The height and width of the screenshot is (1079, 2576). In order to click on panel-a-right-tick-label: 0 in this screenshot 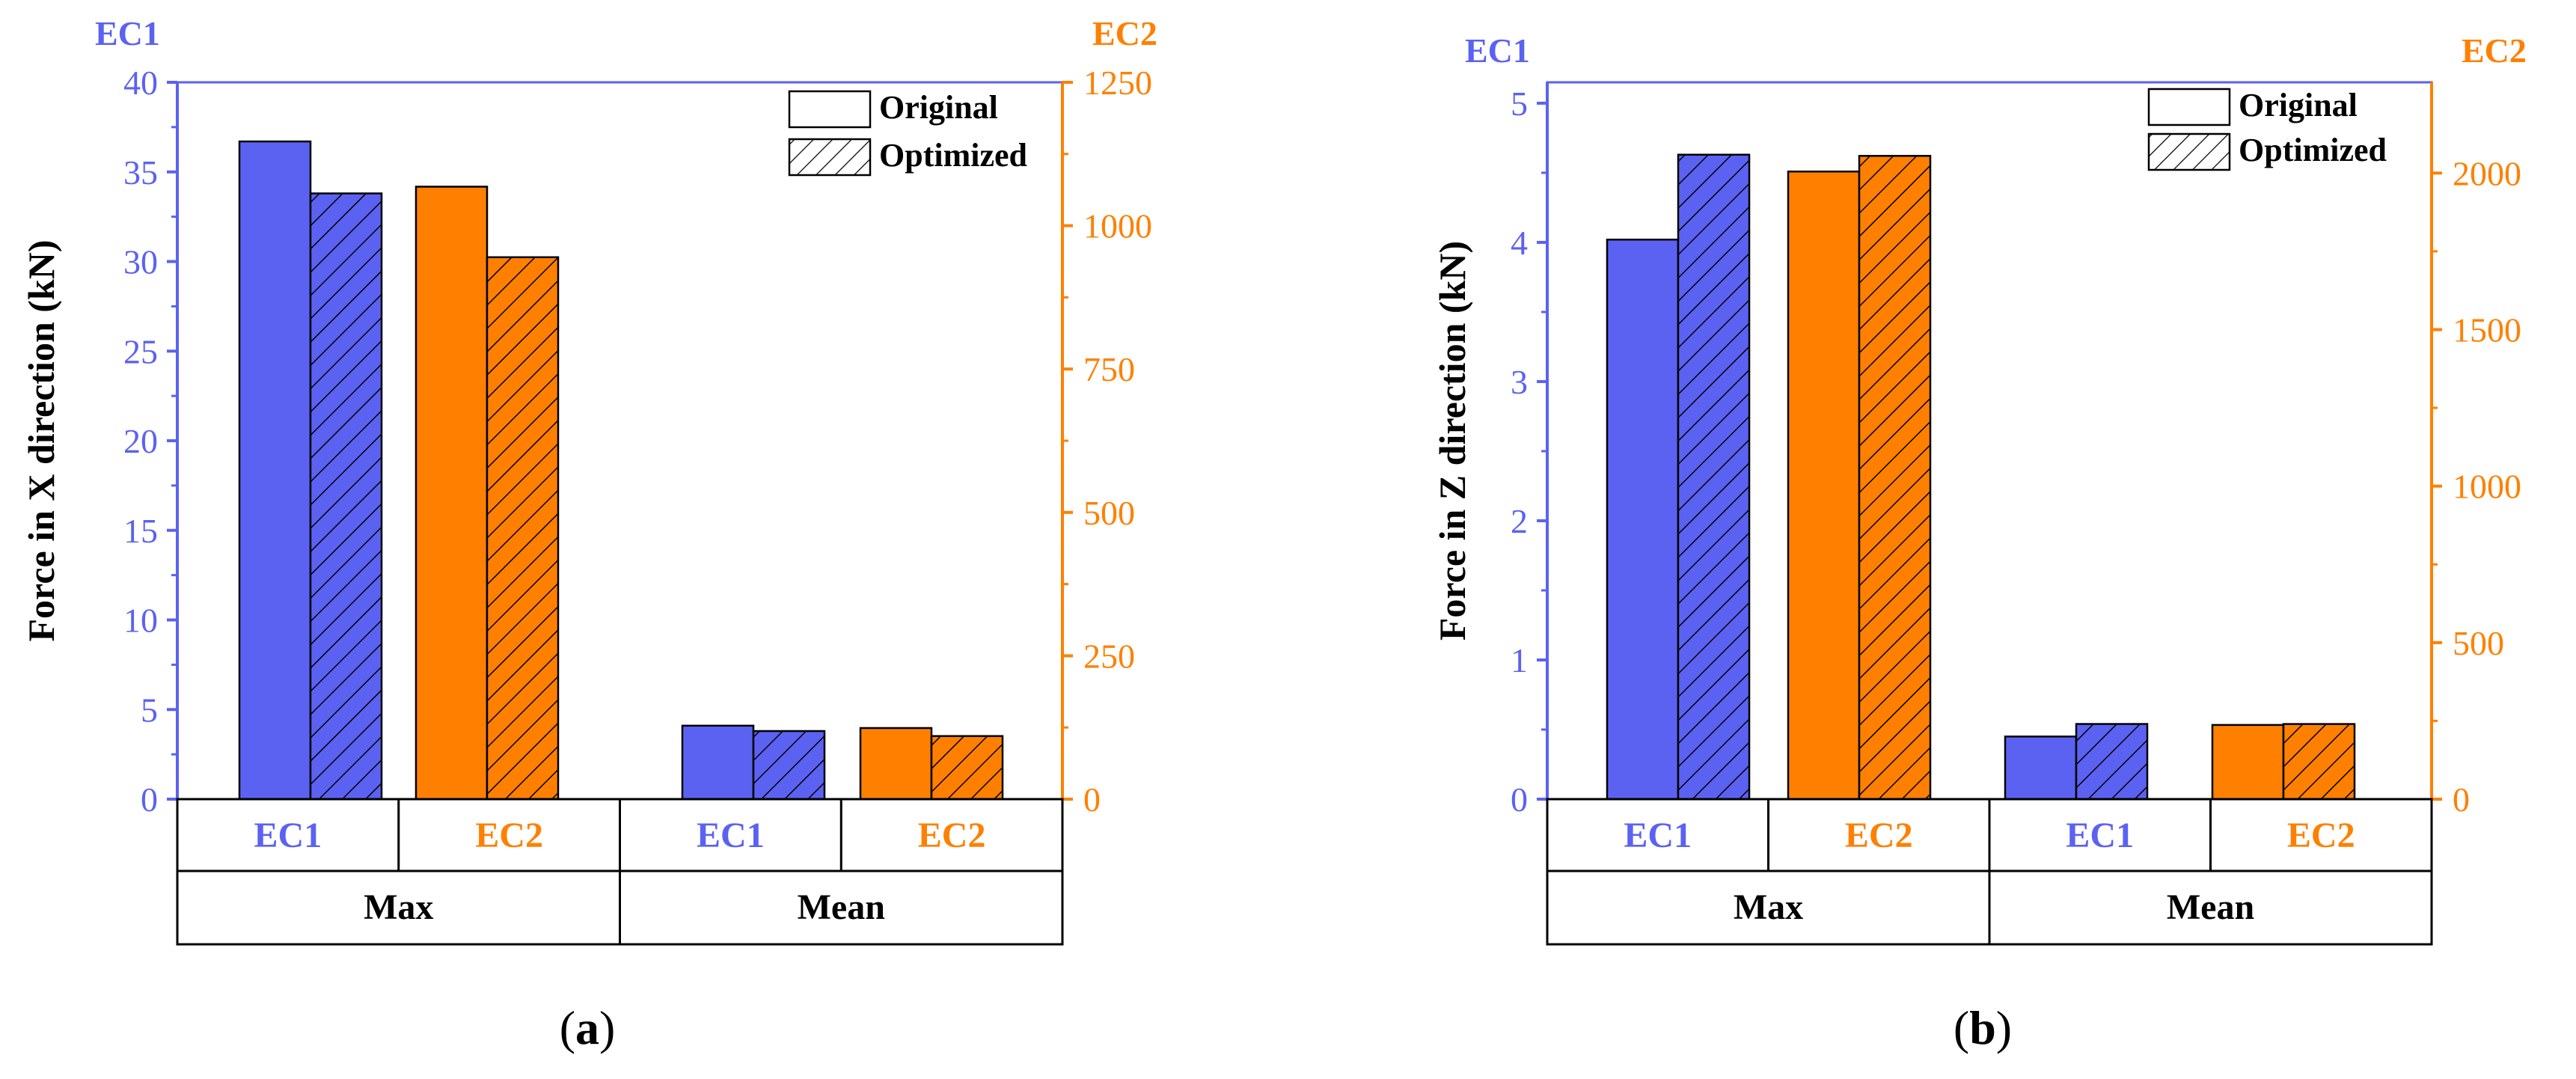, I will do `click(1092, 799)`.